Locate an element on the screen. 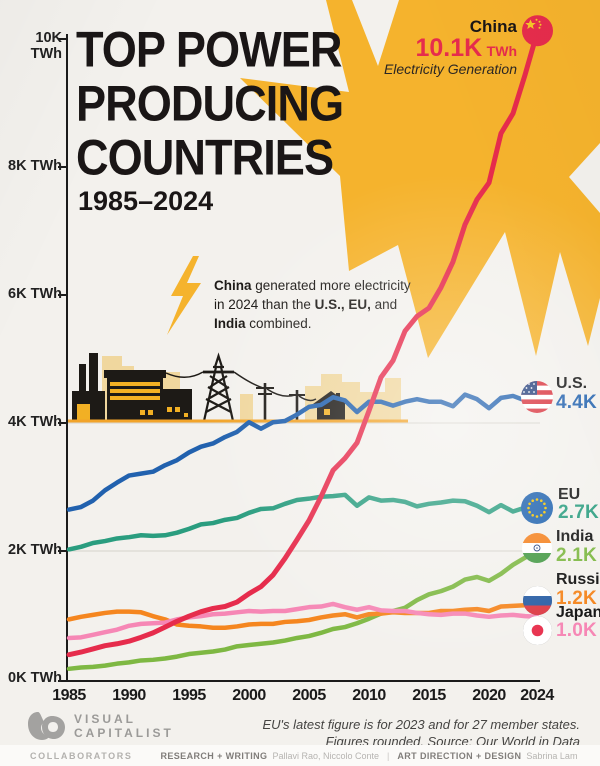 The image size is (600, 766). eu-flag-icon is located at coordinates (537, 508).